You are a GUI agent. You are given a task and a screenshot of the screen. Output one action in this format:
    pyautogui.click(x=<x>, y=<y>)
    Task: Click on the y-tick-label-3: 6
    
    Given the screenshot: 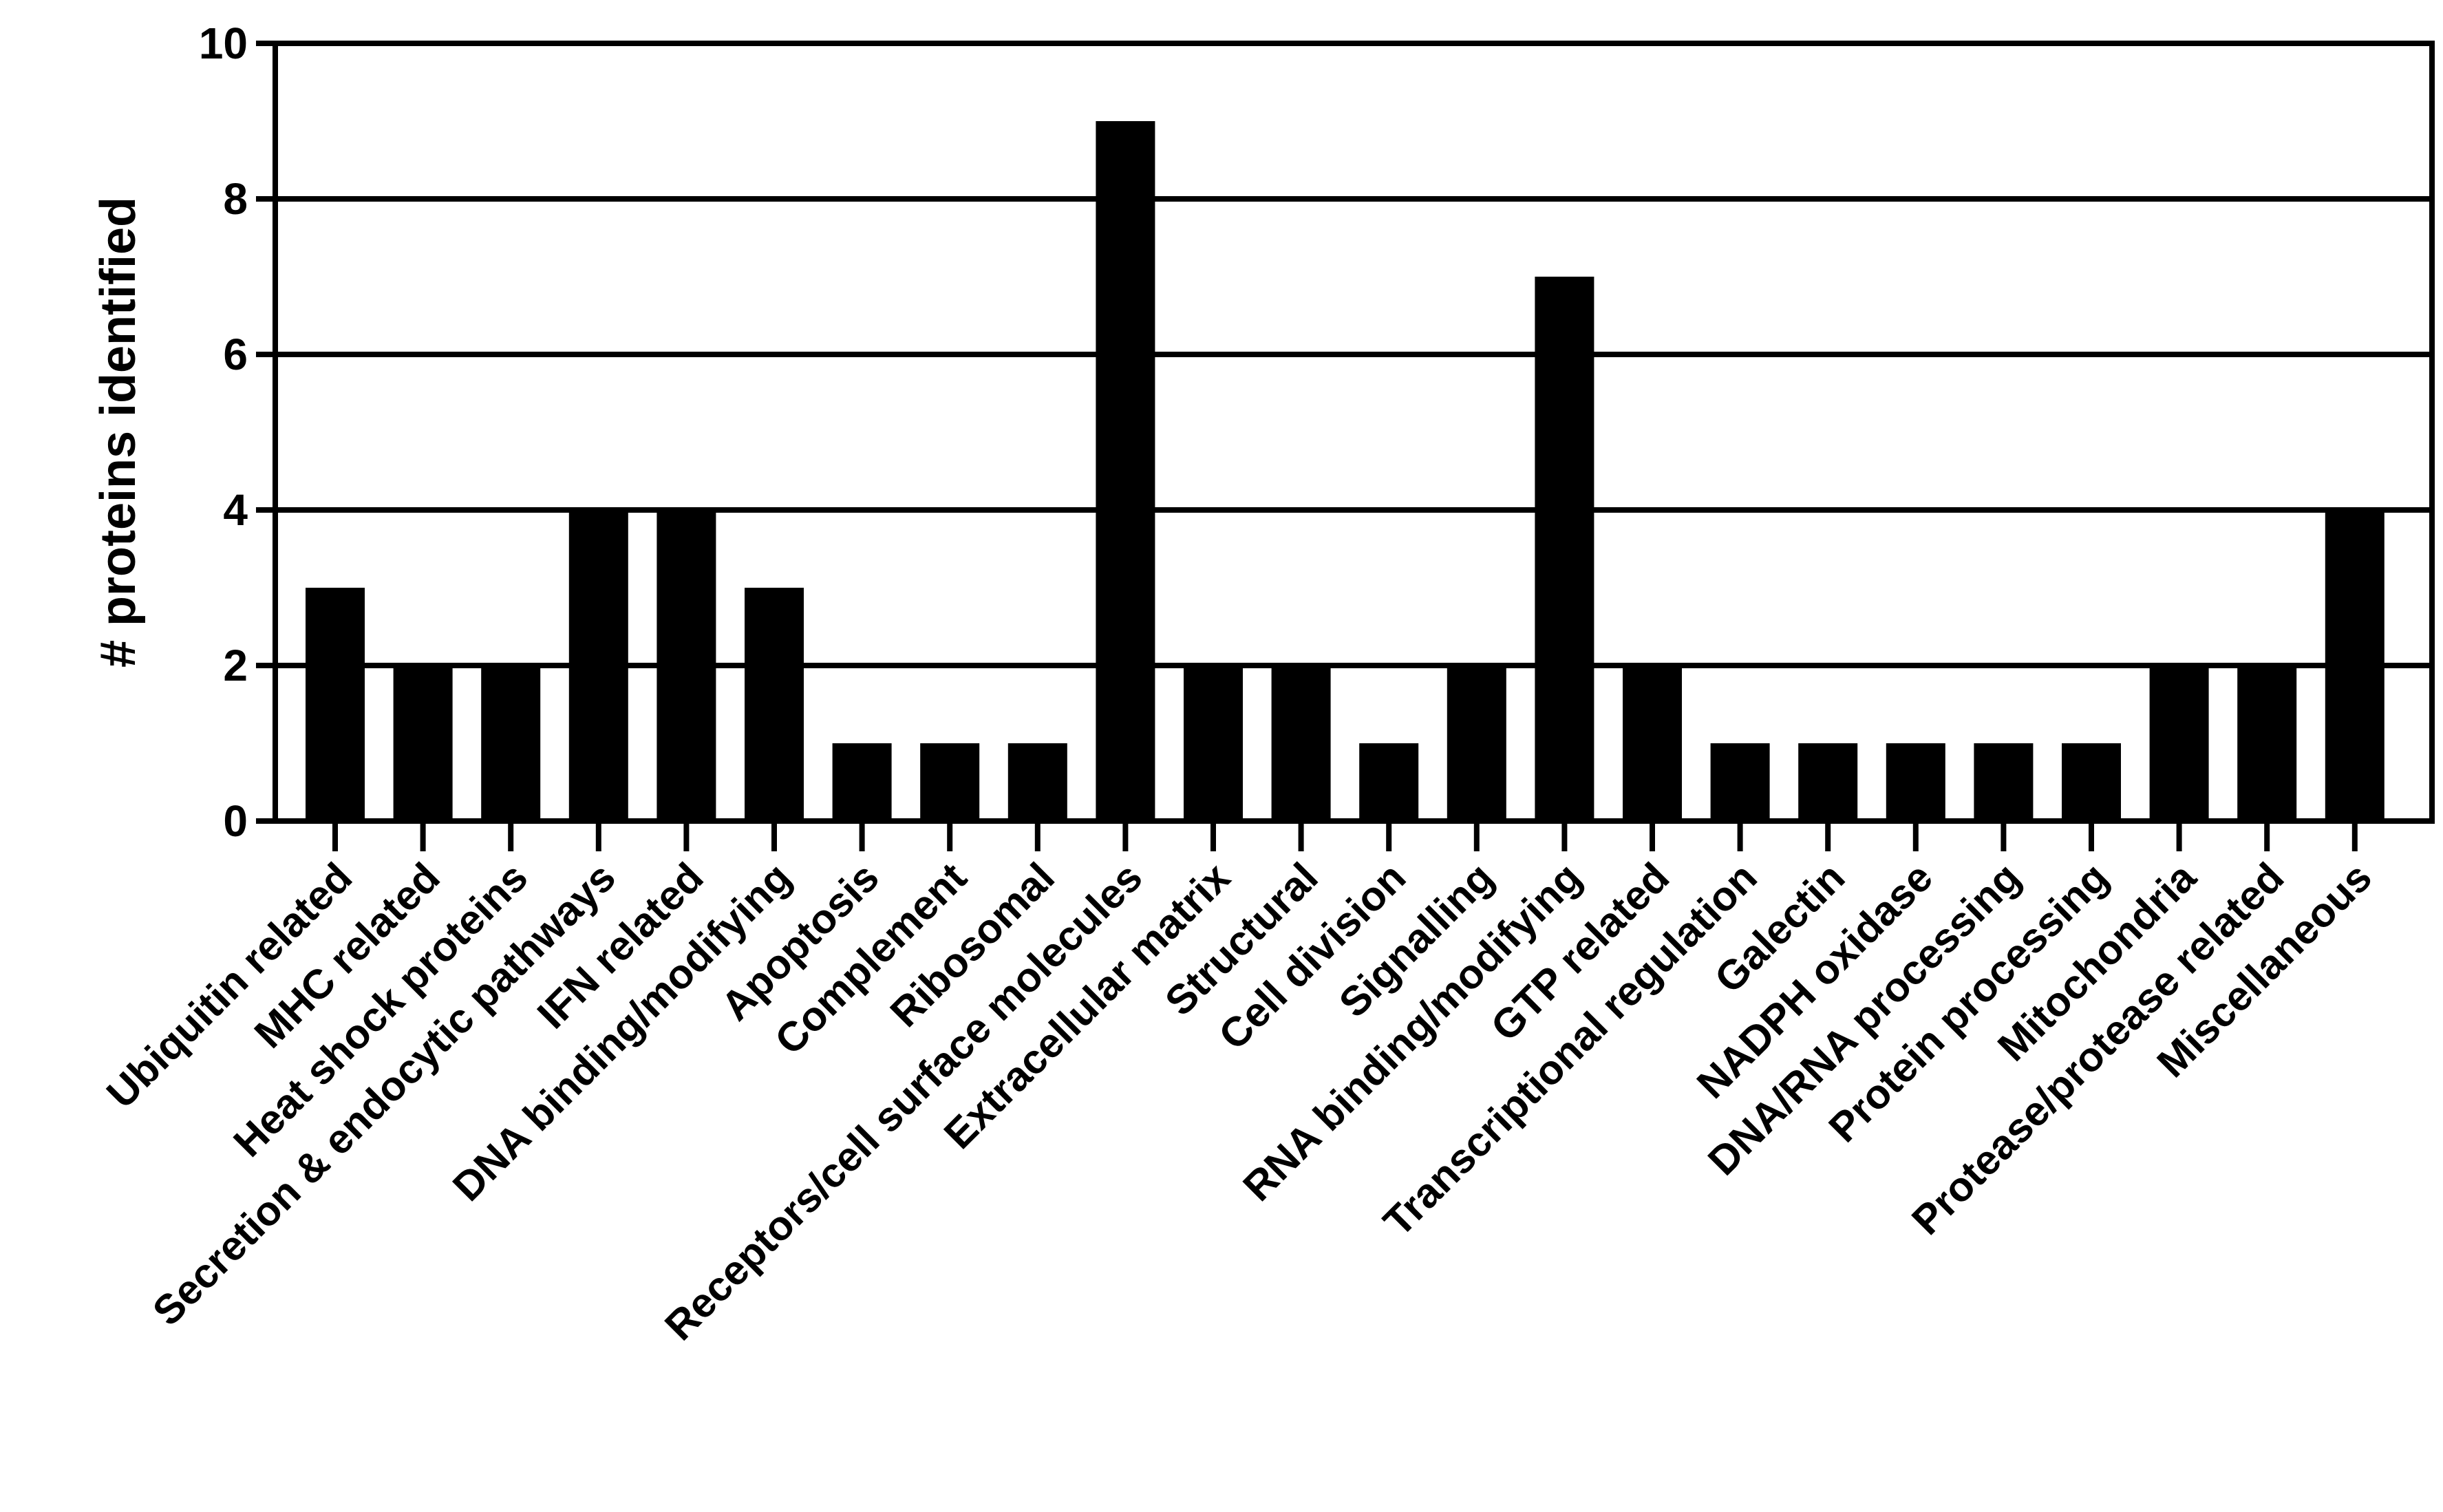 What is the action you would take?
    pyautogui.click(x=235, y=355)
    